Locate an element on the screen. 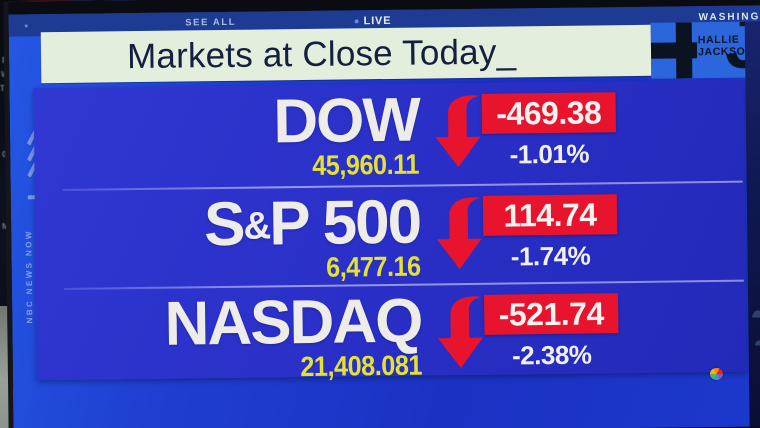  live-label: LIVE is located at coordinates (377, 21).